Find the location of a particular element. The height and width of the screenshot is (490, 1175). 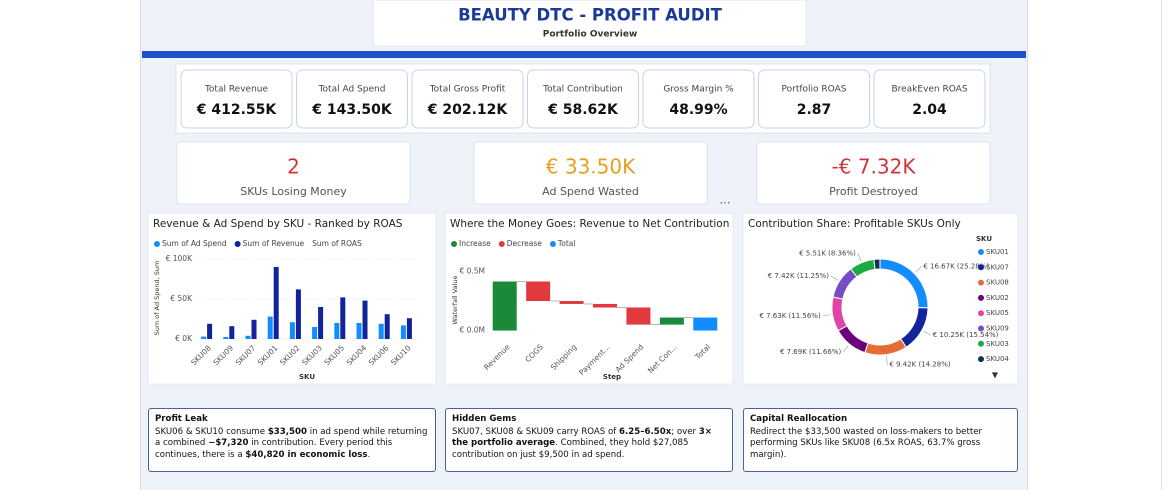

kpi-label: BreakEven ROAS is located at coordinates (929, 90).